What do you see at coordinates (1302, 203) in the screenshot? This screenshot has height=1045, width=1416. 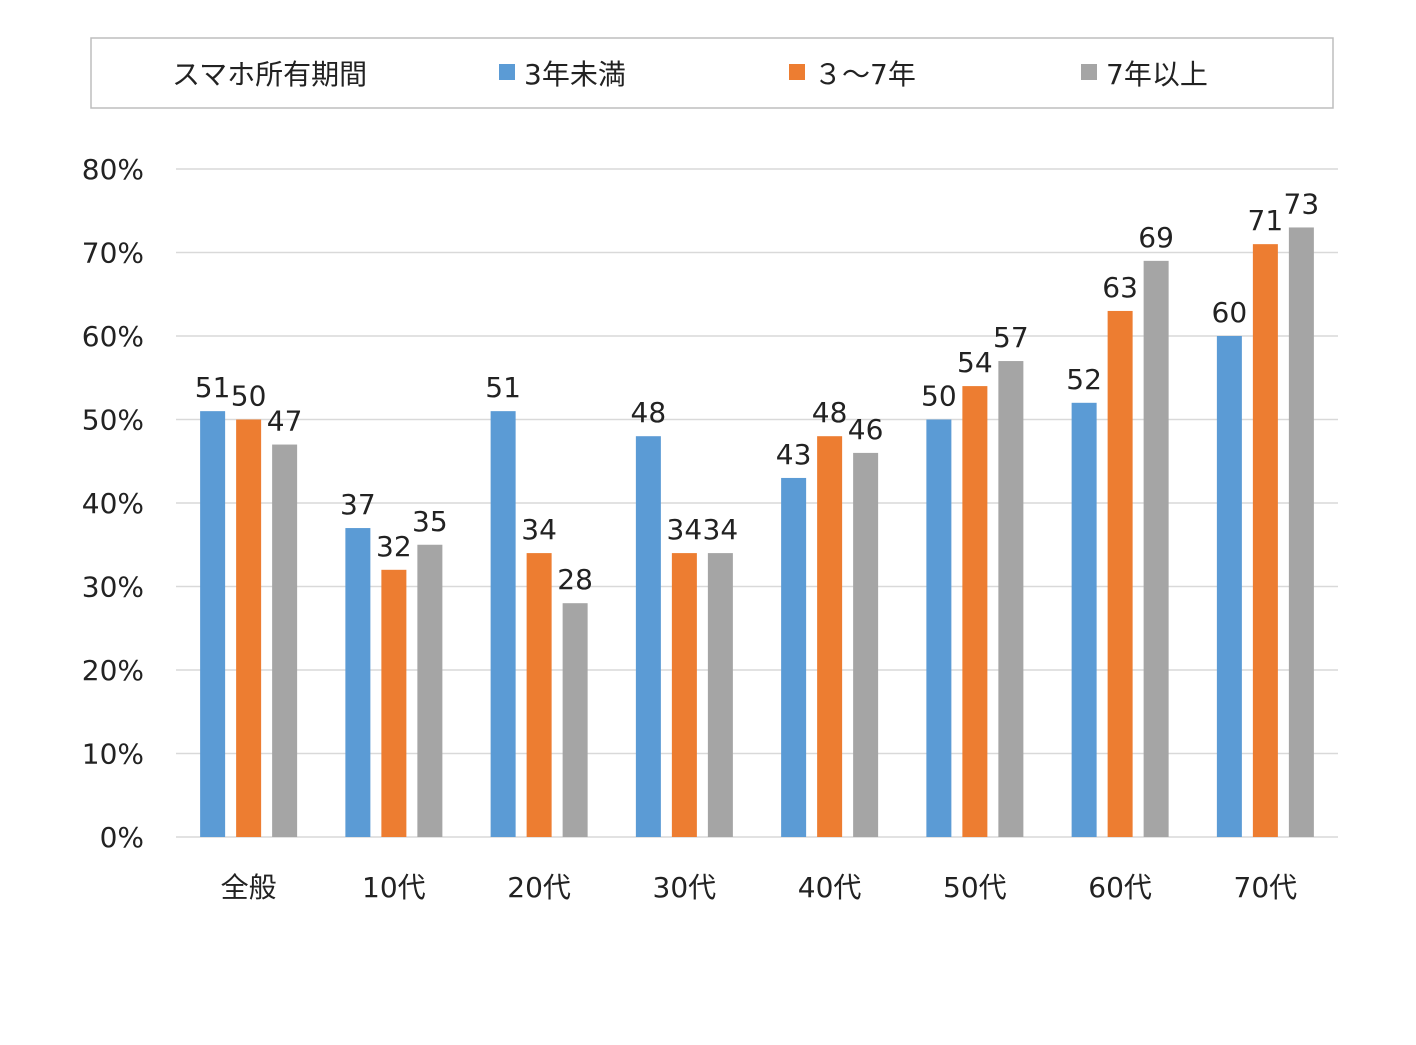 I see `data-label: 73` at bounding box center [1302, 203].